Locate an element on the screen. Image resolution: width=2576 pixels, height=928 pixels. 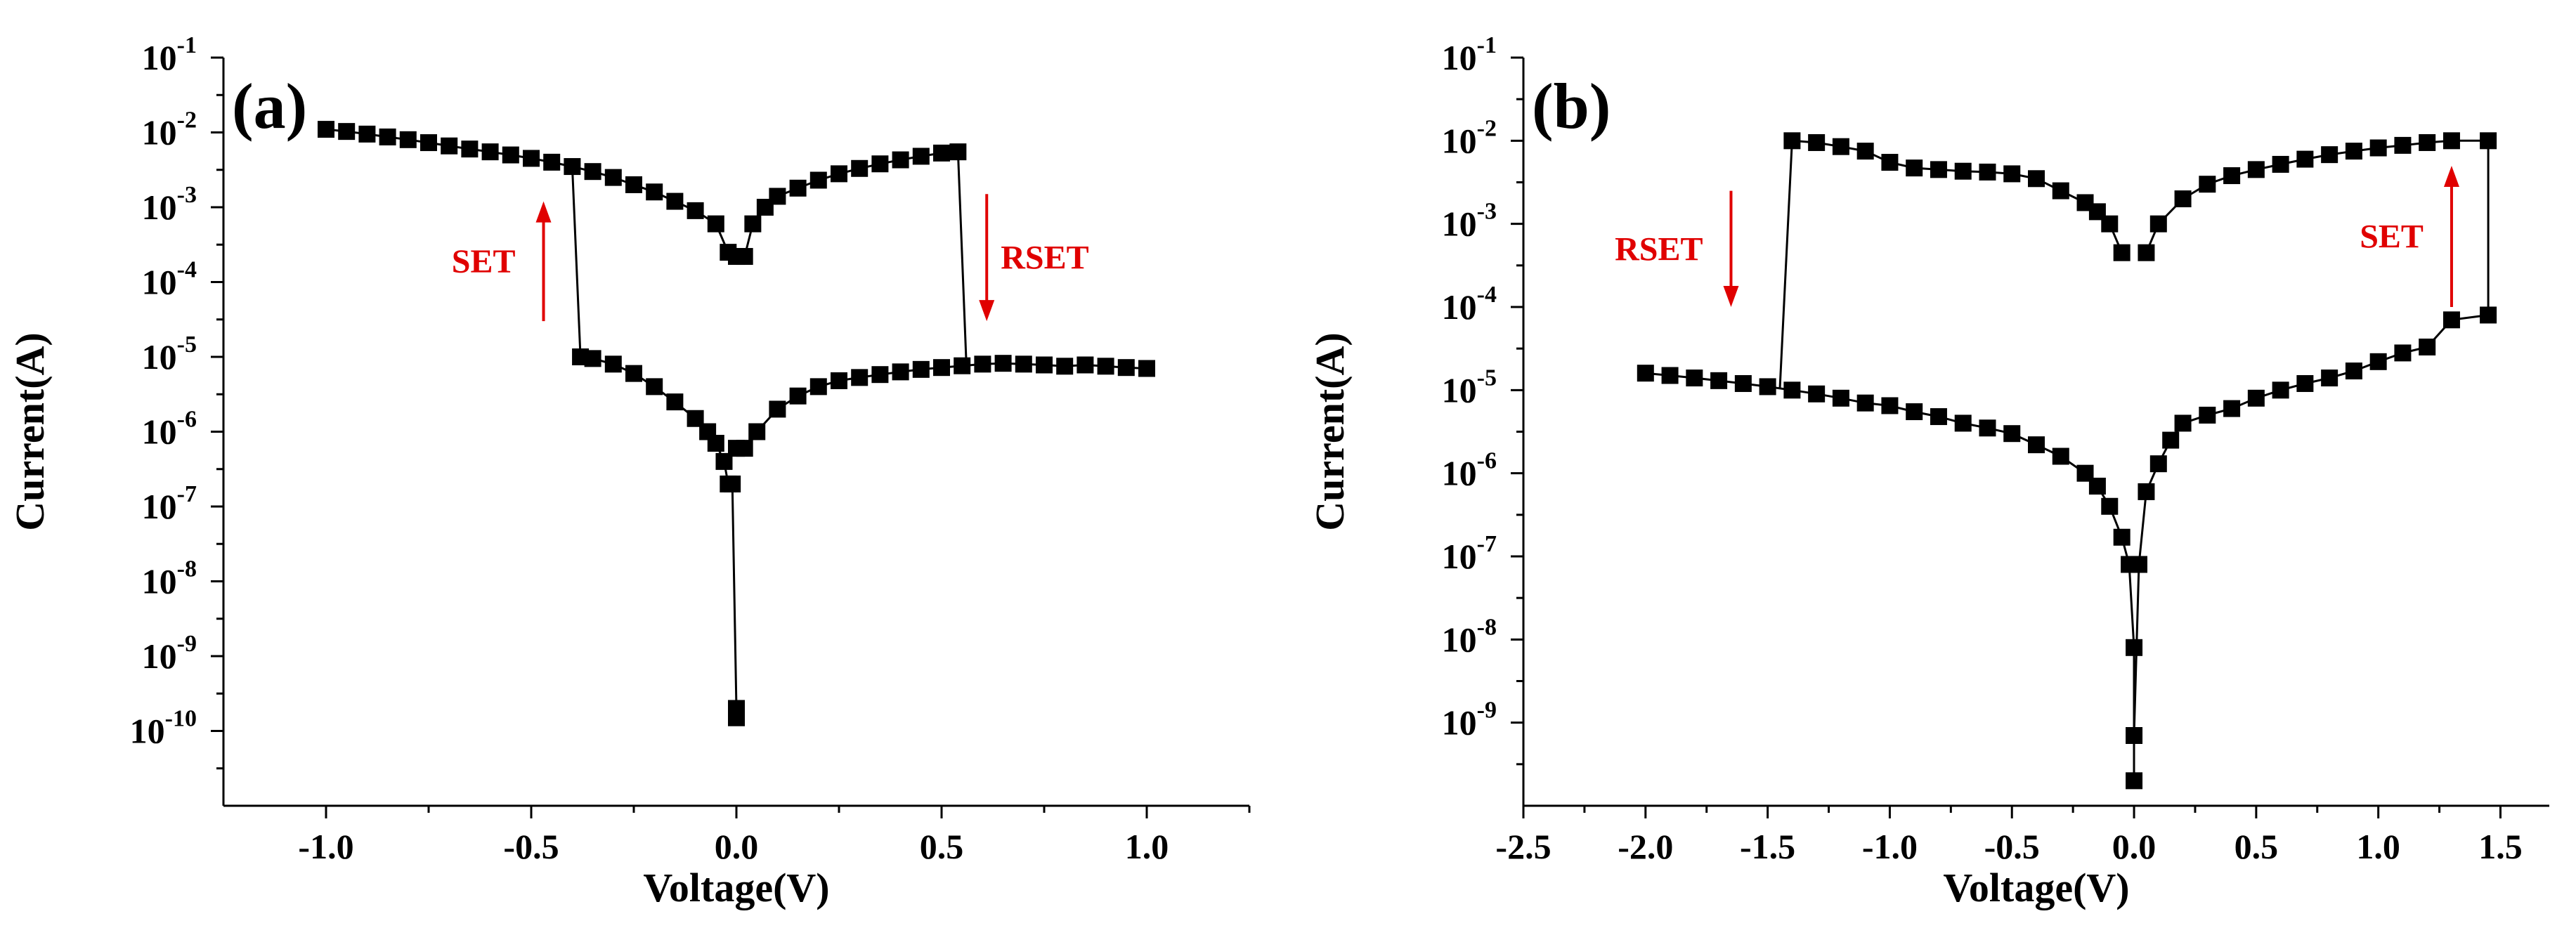
y-tick-exponent: -10 is located at coordinates (181, 719).